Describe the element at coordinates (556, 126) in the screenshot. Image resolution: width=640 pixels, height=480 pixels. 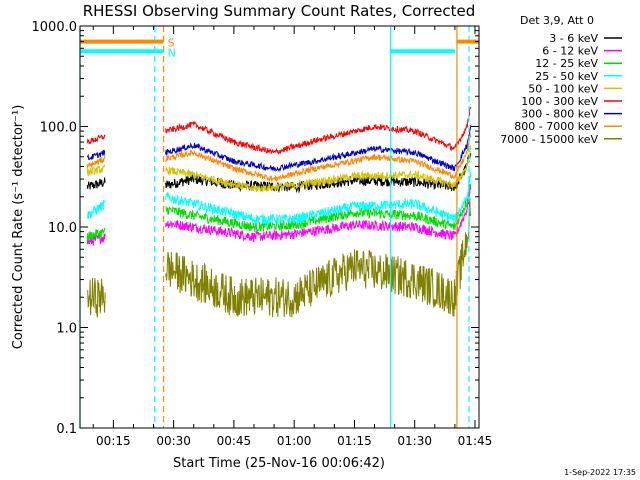
I see `legend-label: 800 - 7000 keV` at that location.